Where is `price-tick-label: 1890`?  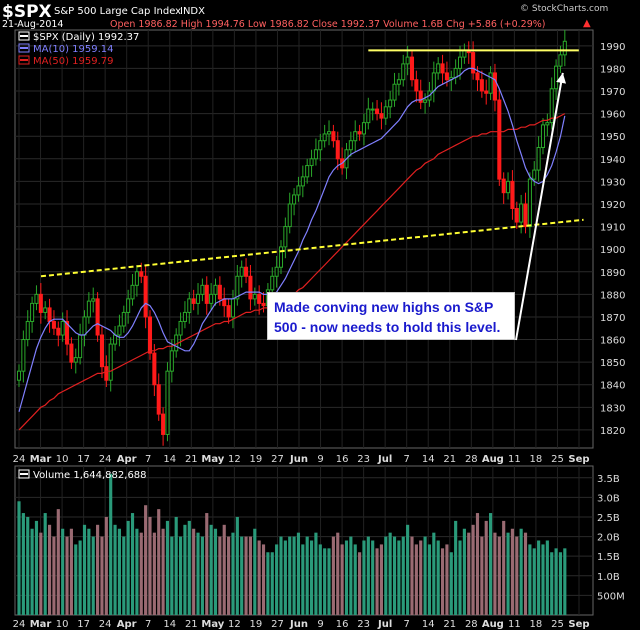 price-tick-label: 1890 is located at coordinates (612, 273).